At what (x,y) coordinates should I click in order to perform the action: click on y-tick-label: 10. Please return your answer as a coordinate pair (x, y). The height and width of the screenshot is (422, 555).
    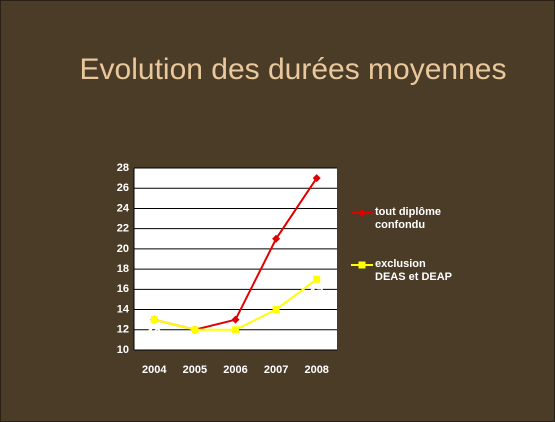
    Looking at the image, I should click on (123, 350).